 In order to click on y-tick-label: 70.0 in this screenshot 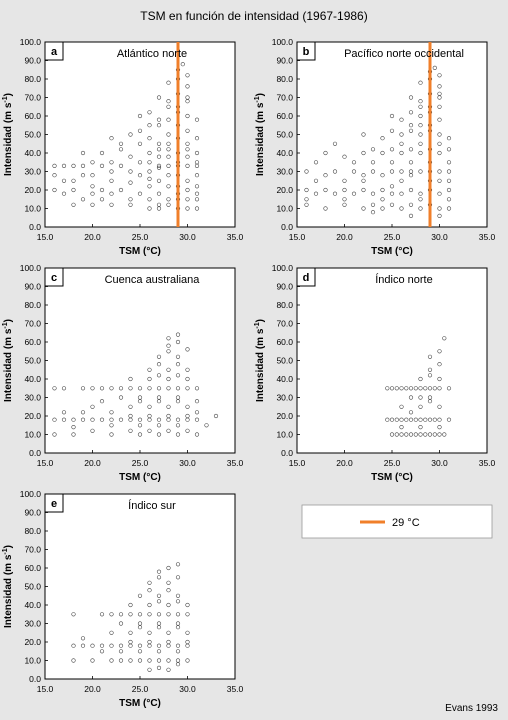, I will do `click(284, 324)`.